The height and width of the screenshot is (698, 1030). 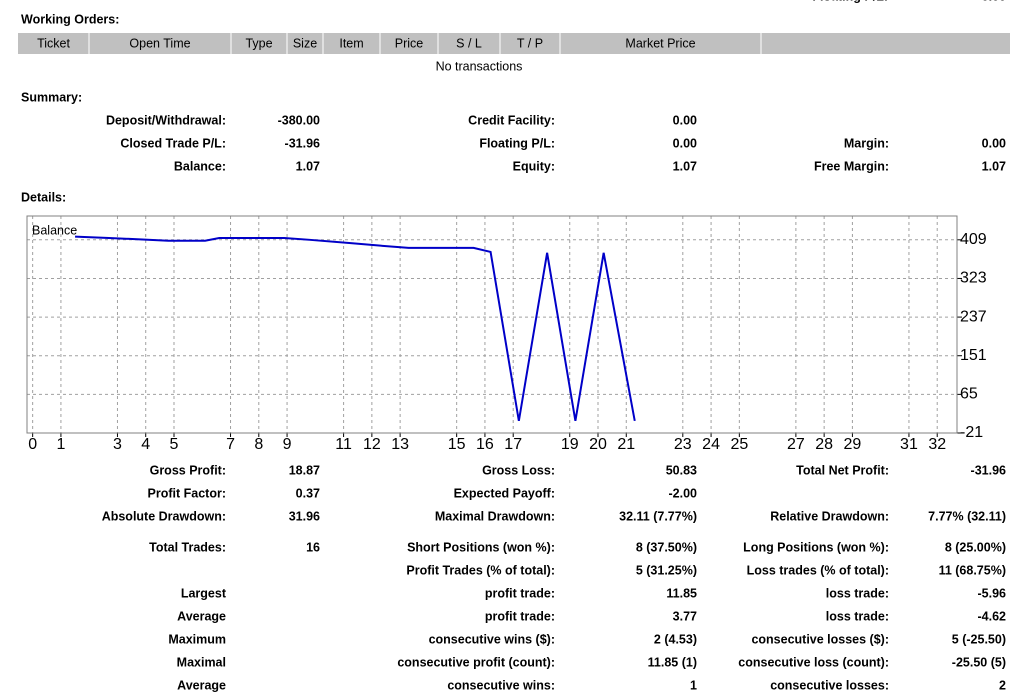 I want to click on stat-value: -2.00, so click(x=683, y=493).